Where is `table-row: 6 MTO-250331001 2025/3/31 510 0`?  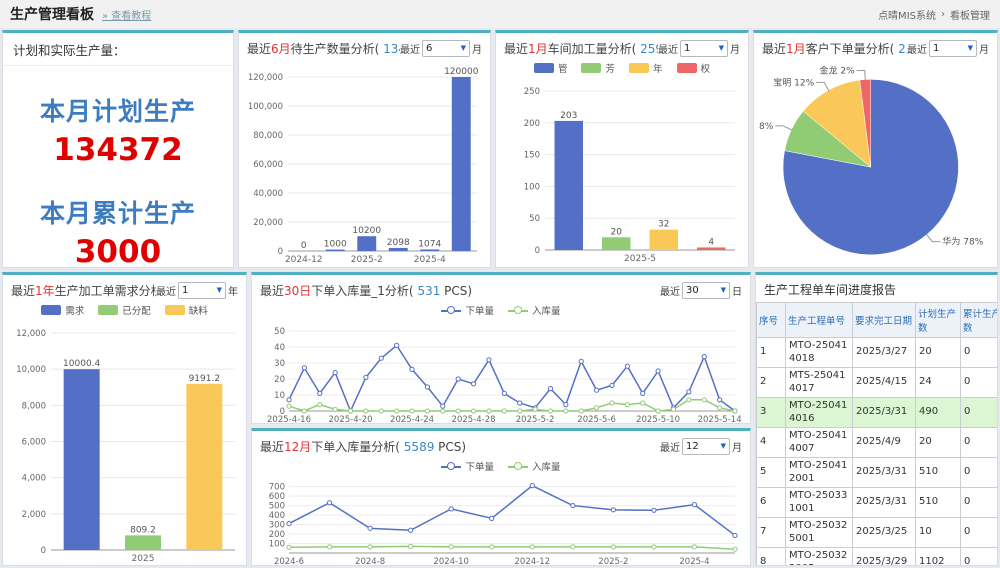 table-row: 6 MTO-250331001 2025/3/31 510 0 is located at coordinates (876, 502).